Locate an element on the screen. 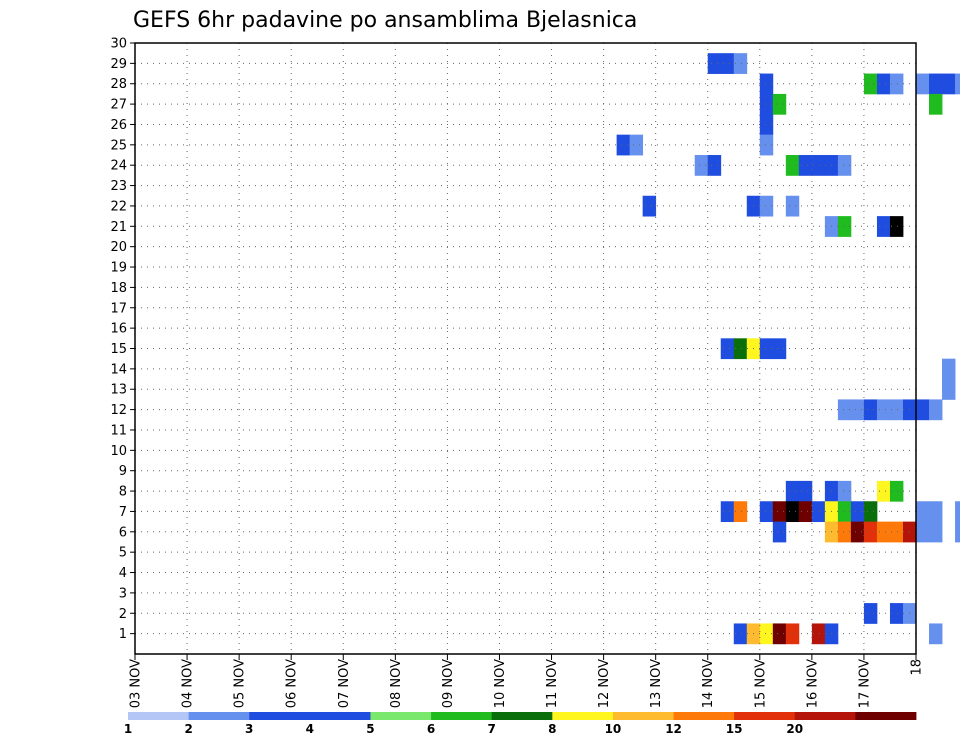  colorbar-label: 3 is located at coordinates (249, 729).